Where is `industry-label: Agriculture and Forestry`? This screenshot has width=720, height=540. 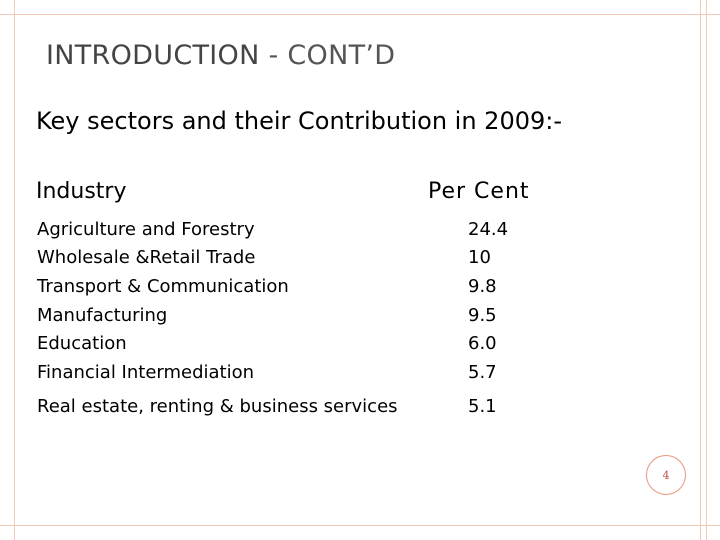 industry-label: Agriculture and Forestry is located at coordinates (146, 229).